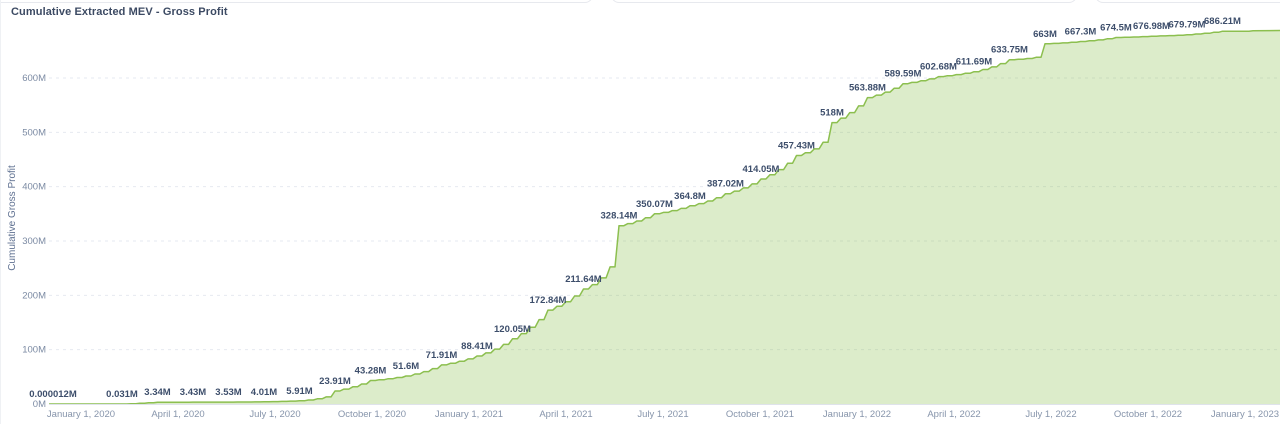 Image resolution: width=1280 pixels, height=424 pixels. What do you see at coordinates (406, 366) in the screenshot?
I see `data-point-label: 51.6M` at bounding box center [406, 366].